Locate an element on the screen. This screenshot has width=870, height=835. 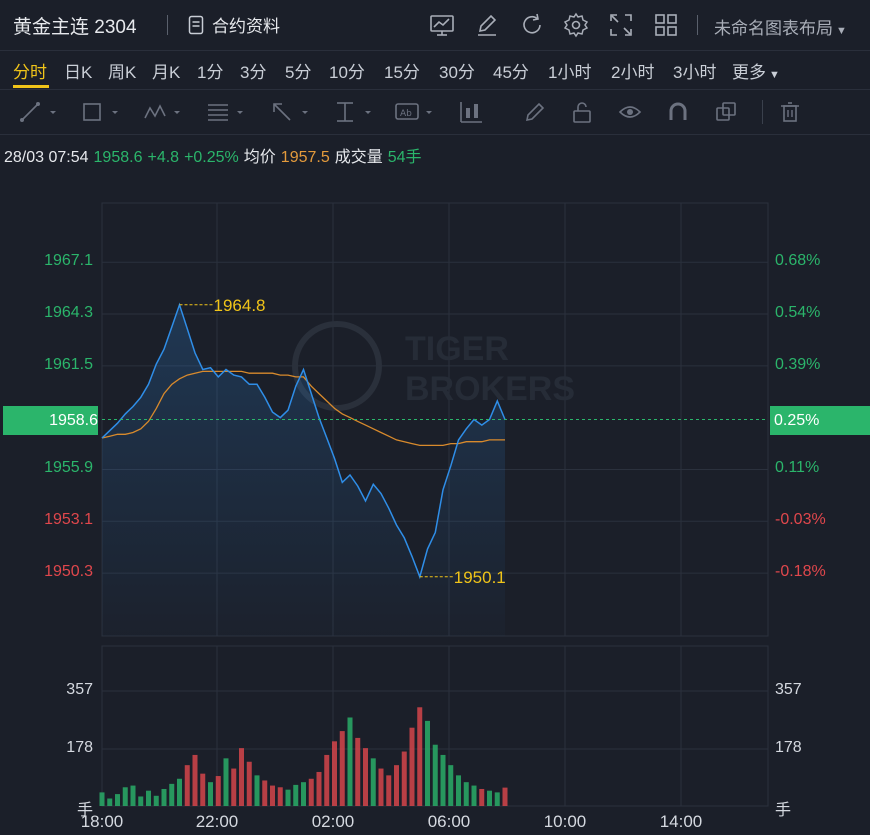
watermark-text-line1: TIGER is located at coordinates (457, 349).